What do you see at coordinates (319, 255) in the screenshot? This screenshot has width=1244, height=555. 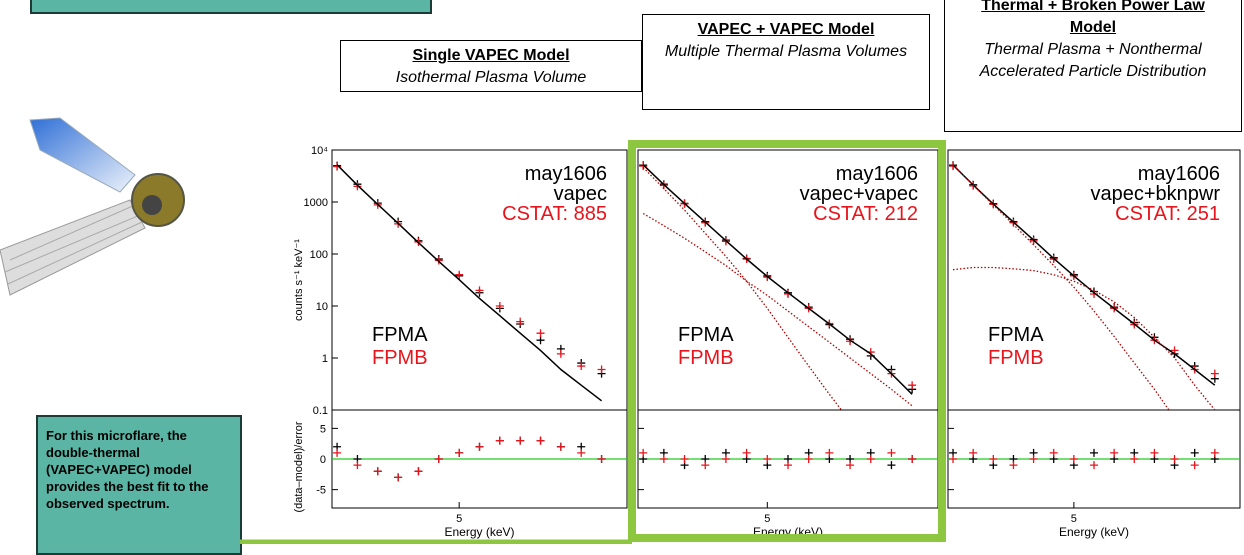 I see `y-tick-label: 100` at bounding box center [319, 255].